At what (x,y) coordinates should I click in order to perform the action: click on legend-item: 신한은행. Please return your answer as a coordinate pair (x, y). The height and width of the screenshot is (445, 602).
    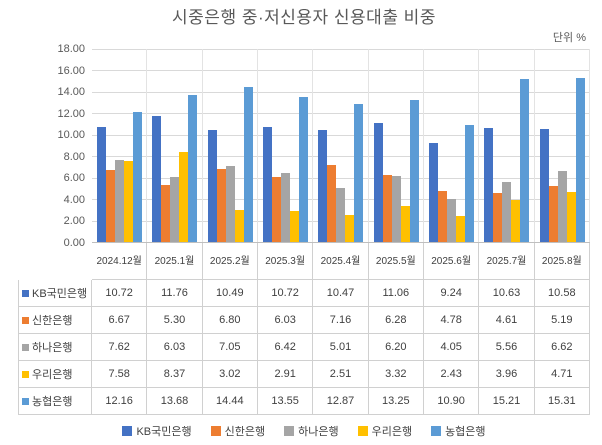
    Looking at the image, I should click on (237, 431).